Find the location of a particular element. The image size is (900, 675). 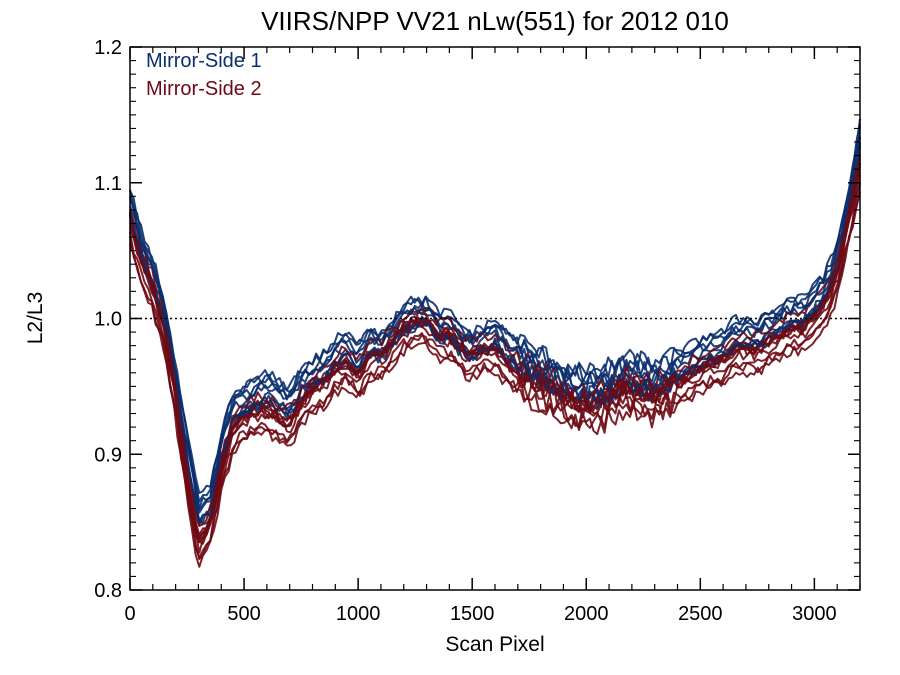

y-tick-label: 0.8 is located at coordinates (108, 591).